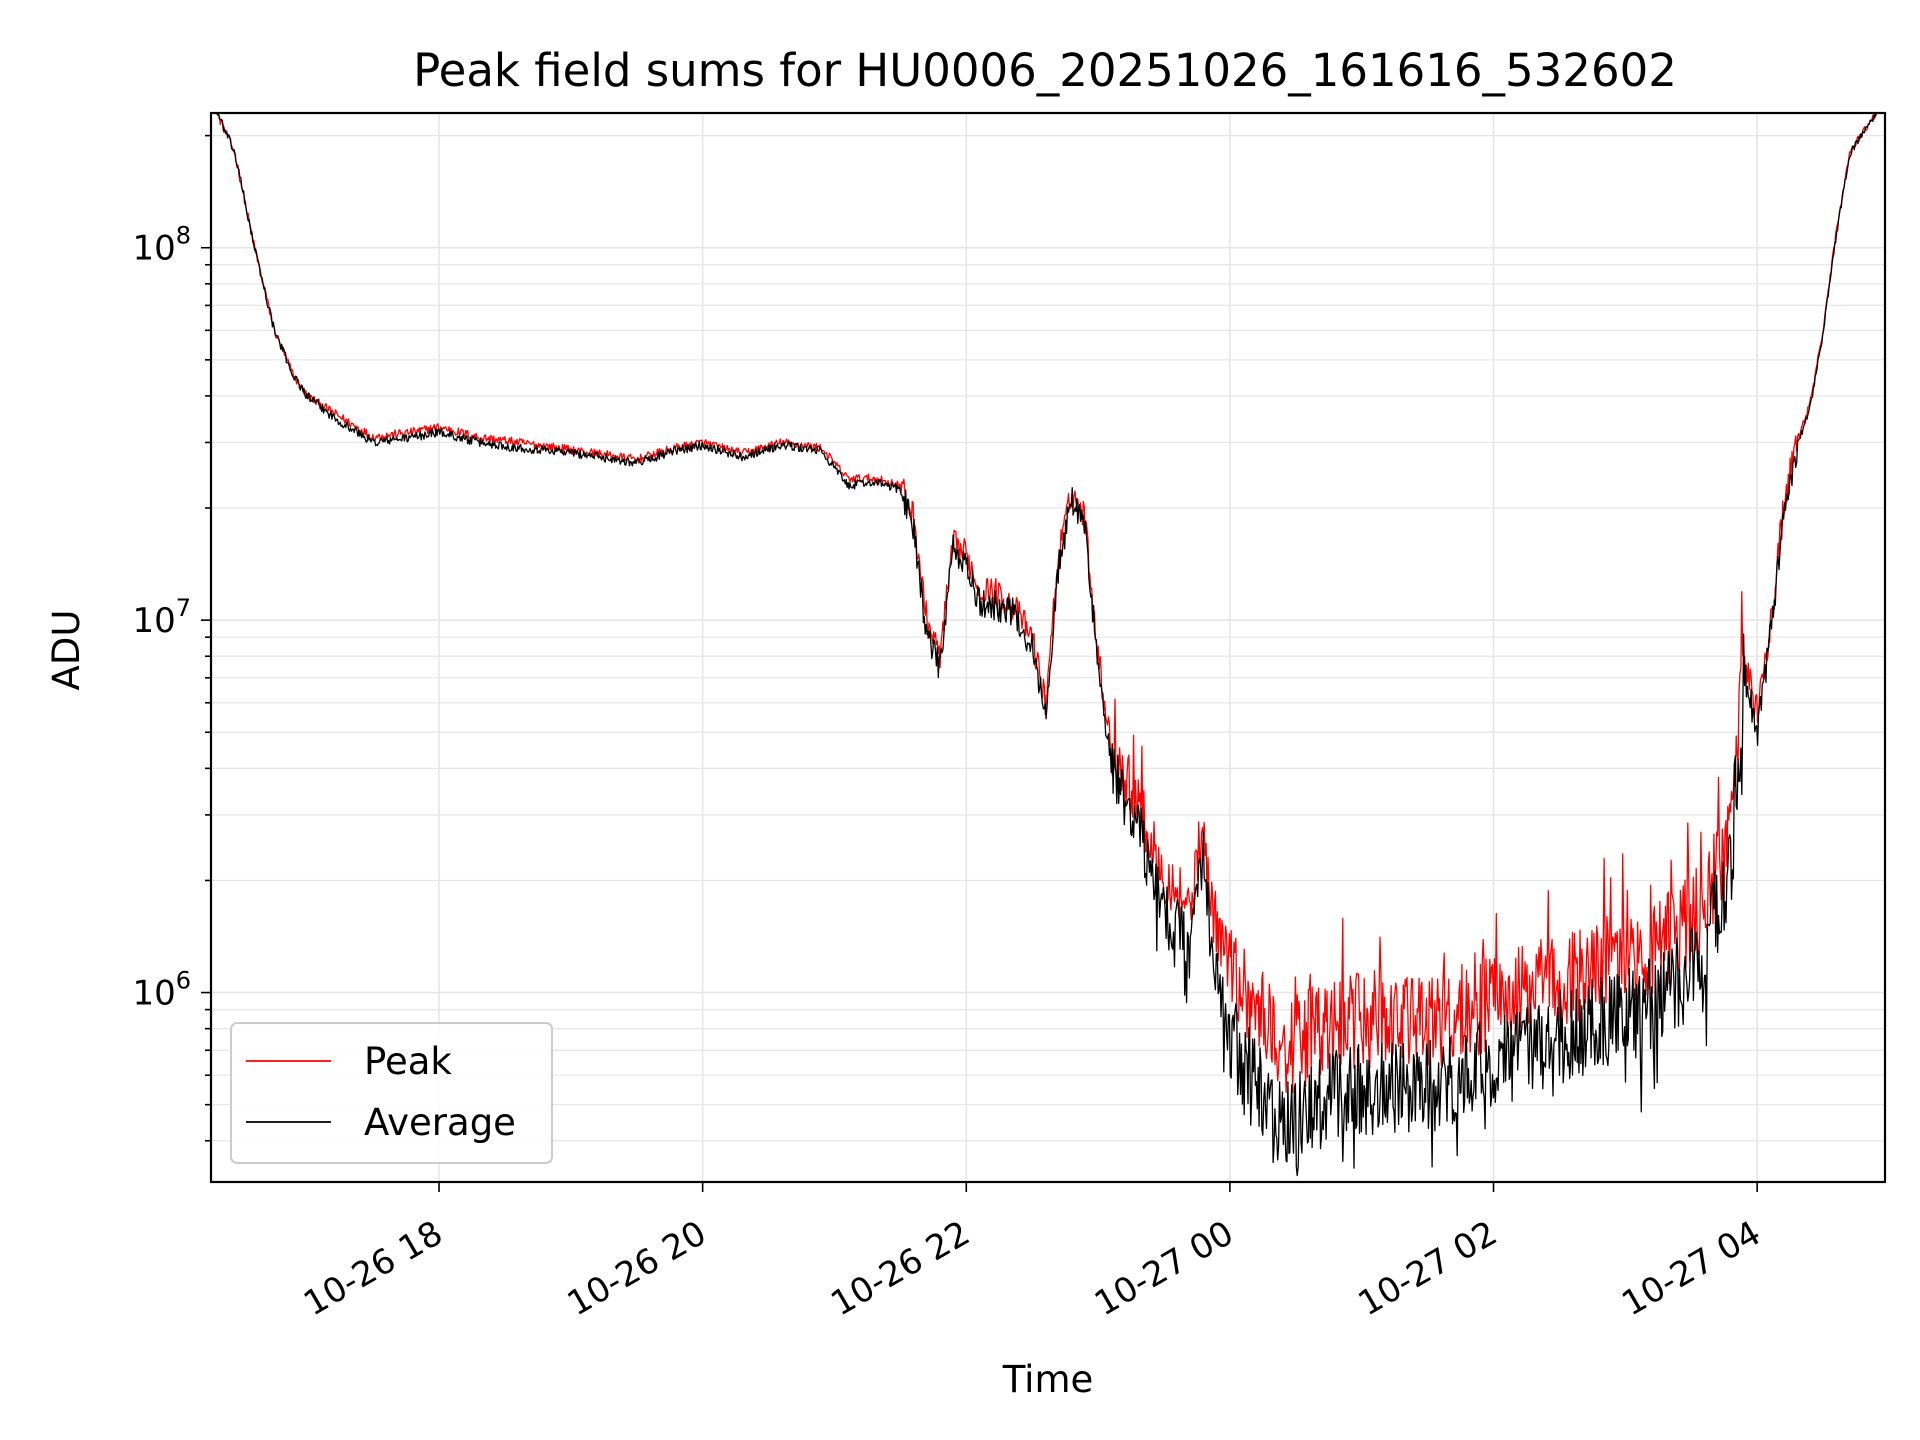 The width and height of the screenshot is (1920, 1440). I want to click on legend-label-peak: Peak, so click(408, 1061).